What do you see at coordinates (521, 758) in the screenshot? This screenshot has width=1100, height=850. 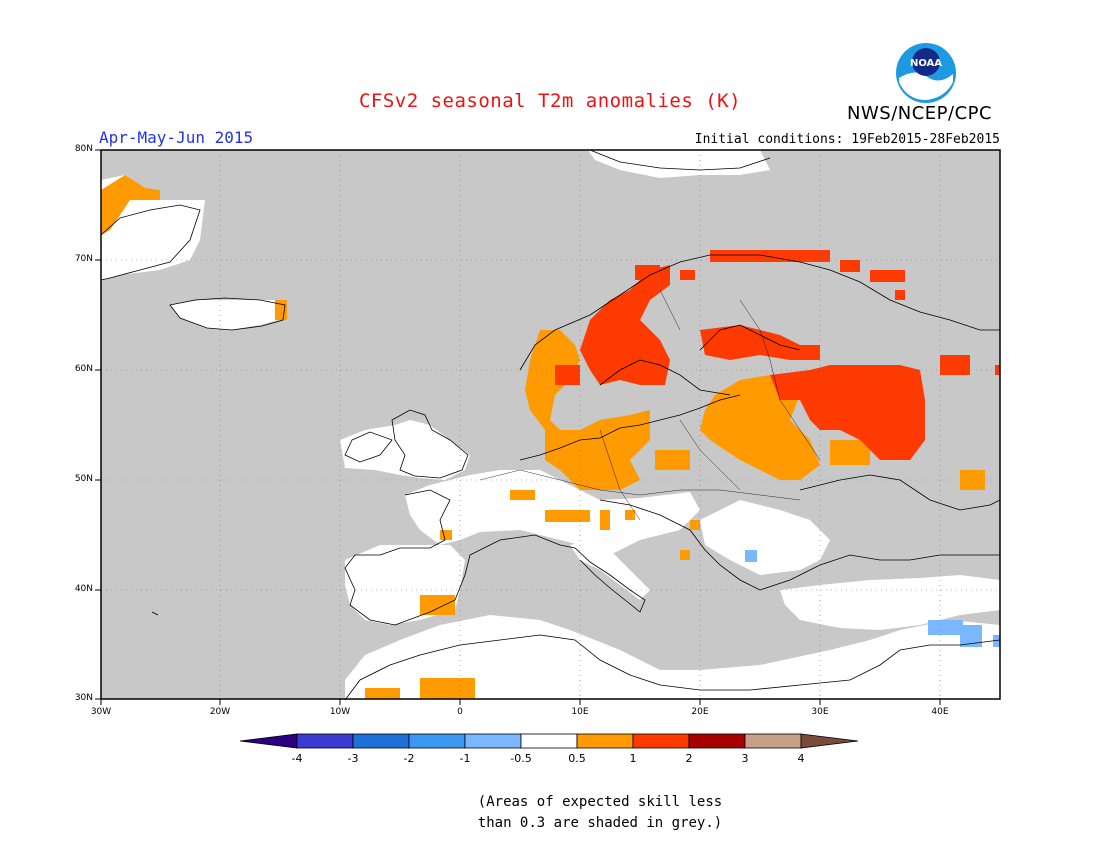 I see `colorbar-label: -0.5` at bounding box center [521, 758].